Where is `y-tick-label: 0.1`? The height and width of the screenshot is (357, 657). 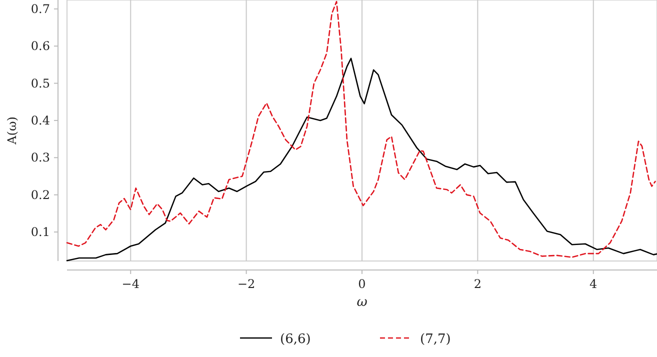
y-tick-label: 0.1 is located at coordinates (40, 232).